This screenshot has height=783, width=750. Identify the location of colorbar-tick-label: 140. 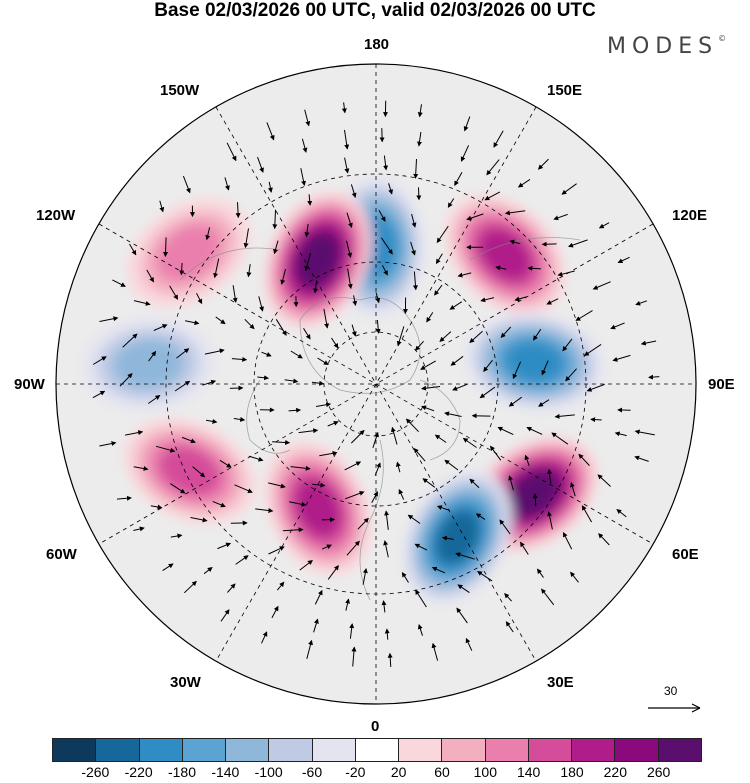
(528, 772).